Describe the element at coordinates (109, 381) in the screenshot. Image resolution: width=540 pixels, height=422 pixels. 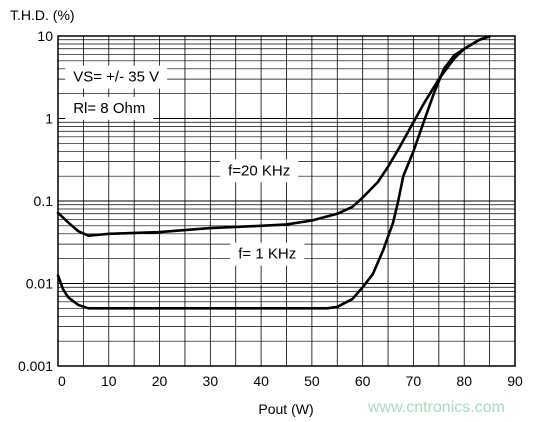
I see `x-tick-label: 10` at that location.